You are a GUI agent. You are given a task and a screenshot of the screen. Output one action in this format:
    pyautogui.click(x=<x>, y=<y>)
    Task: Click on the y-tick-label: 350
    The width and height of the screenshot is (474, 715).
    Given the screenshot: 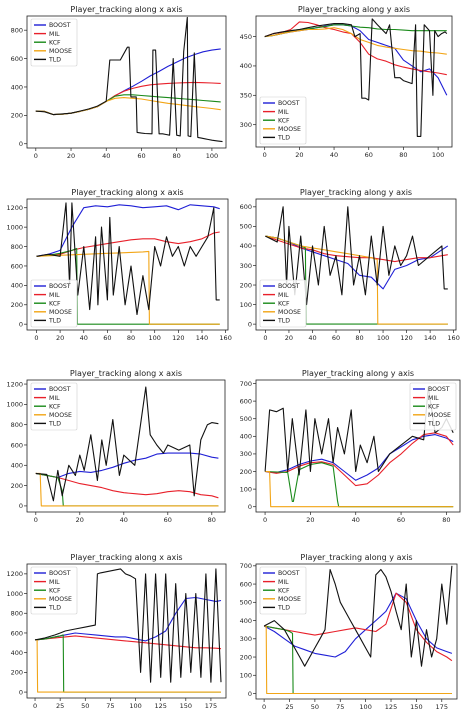 What is the action you would take?
    pyautogui.click(x=246, y=96)
    